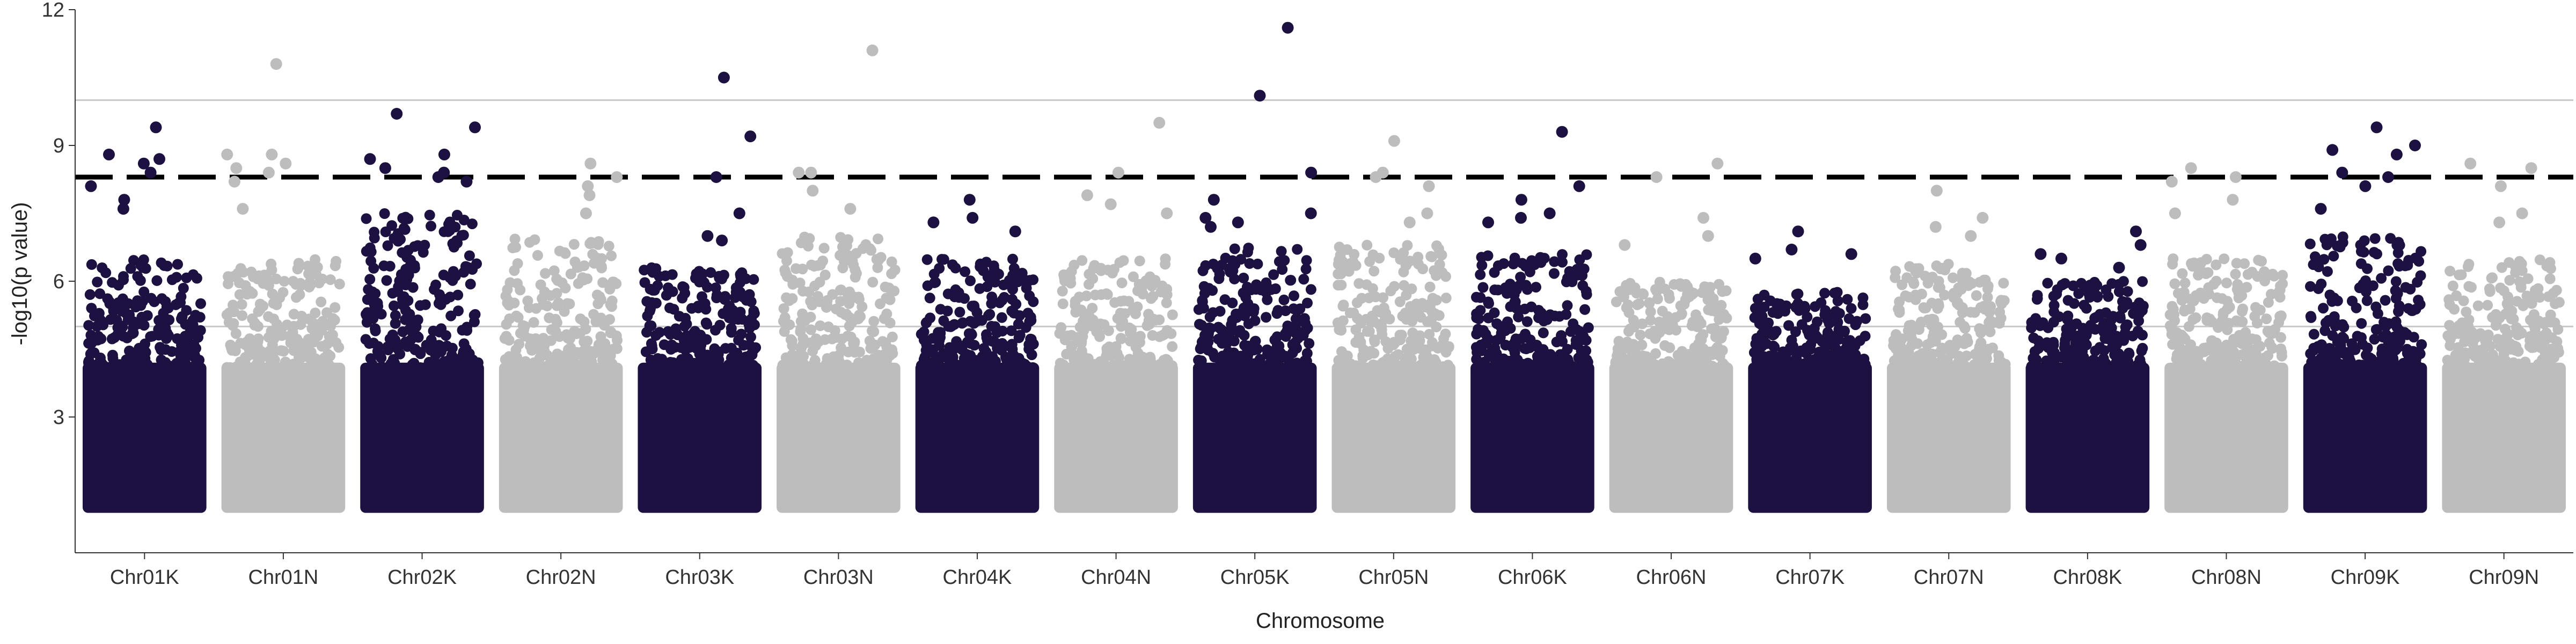 Image resolution: width=2576 pixels, height=644 pixels. Describe the element at coordinates (561, 335) in the screenshot. I see `chromosome-group-Chr02N` at that location.